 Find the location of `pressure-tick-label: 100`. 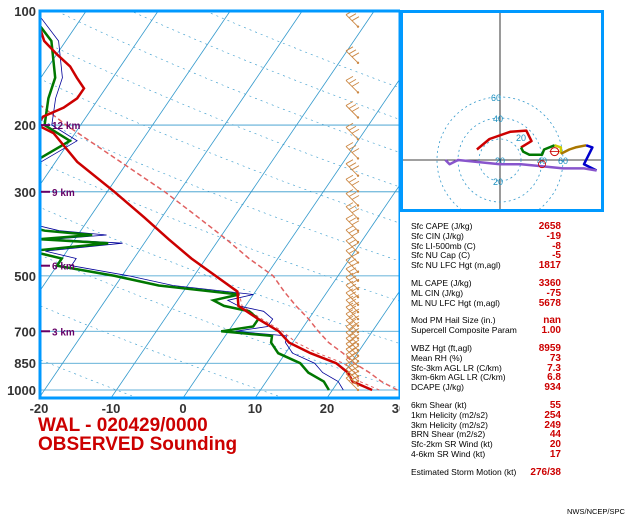

pressure-tick-label: 100 is located at coordinates (25, 11).